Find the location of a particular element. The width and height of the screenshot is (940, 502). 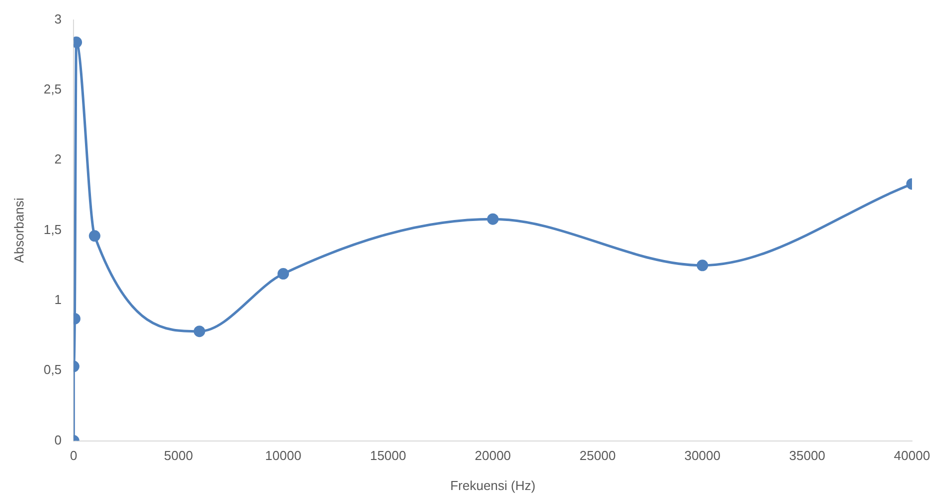

x-tick-label: 30000 is located at coordinates (702, 456).